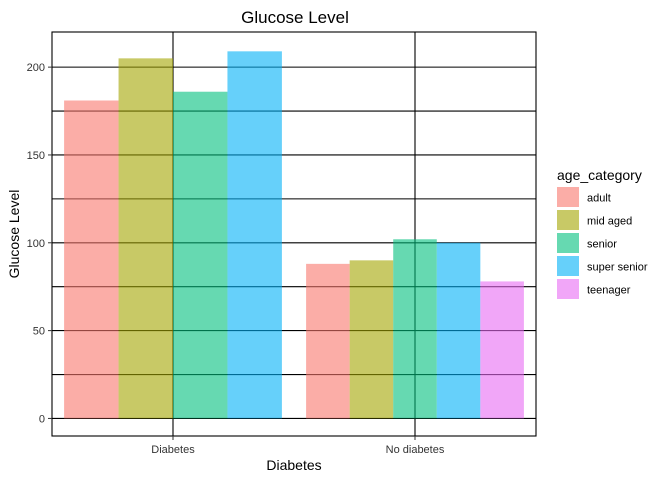 This screenshot has width=672, height=480. I want to click on bar-senior-diabetes, so click(200, 255).